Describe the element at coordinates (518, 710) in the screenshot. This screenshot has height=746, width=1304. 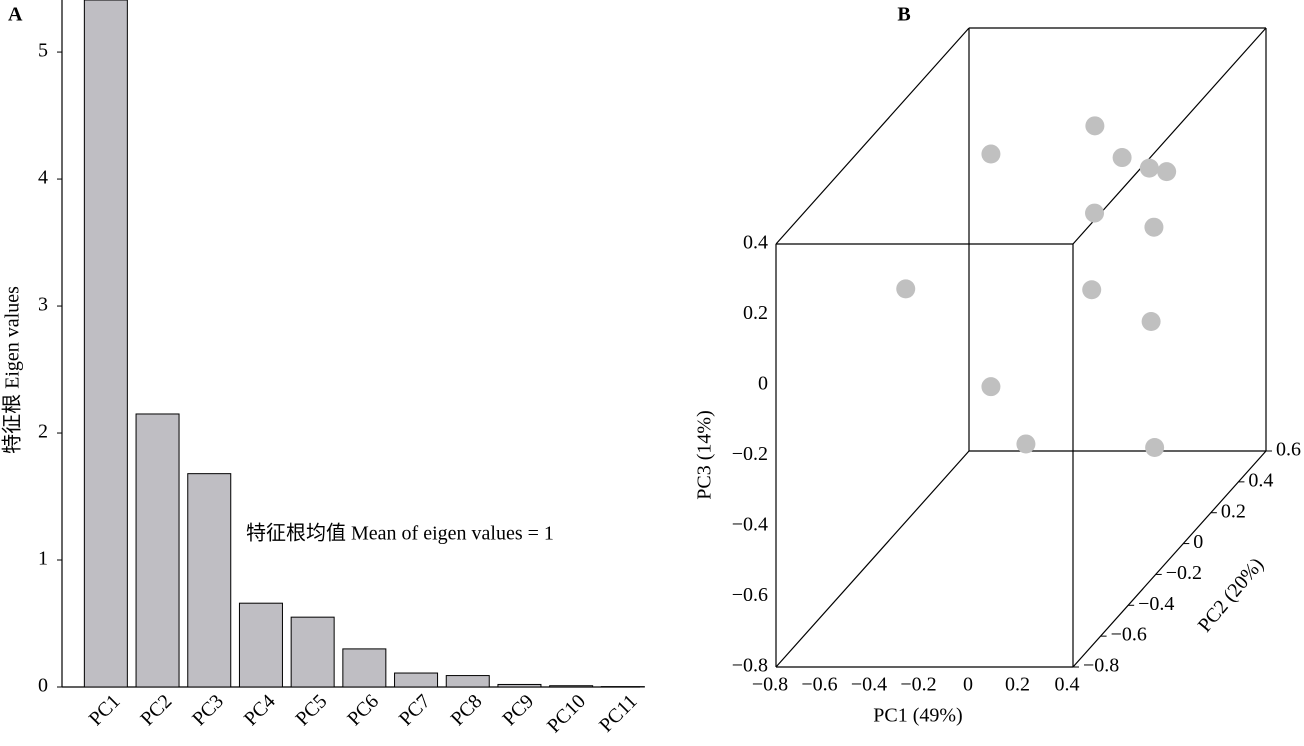
I see `x-tick-label: PC9` at that location.